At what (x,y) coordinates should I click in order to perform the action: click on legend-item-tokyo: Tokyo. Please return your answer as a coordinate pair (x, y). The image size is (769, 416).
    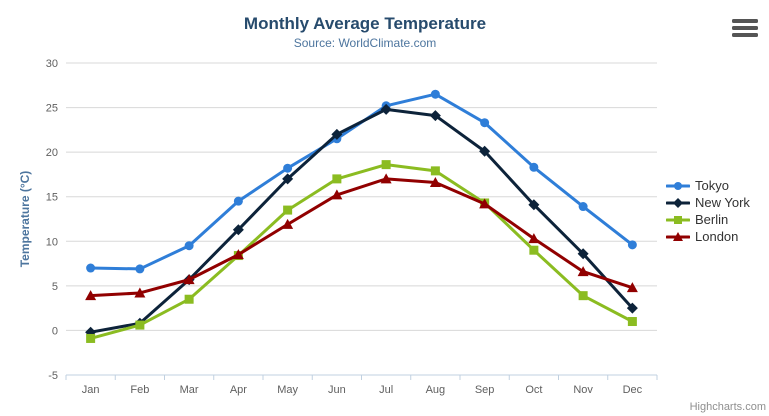
    Looking at the image, I should click on (708, 185).